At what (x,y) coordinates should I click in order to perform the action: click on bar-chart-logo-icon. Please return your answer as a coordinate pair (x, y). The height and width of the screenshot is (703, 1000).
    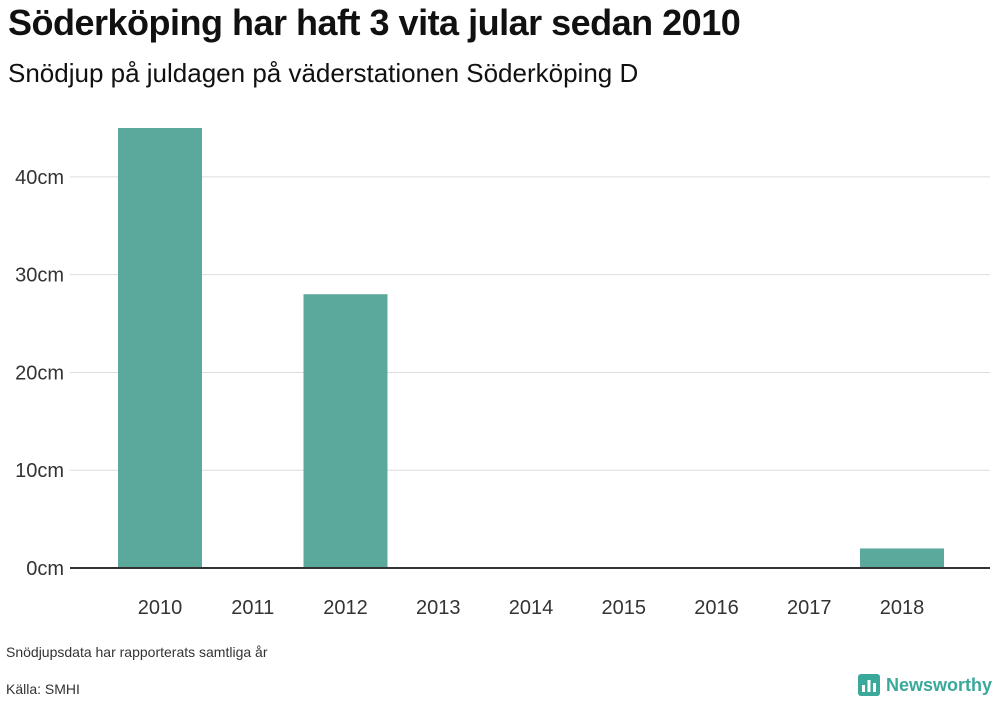
    Looking at the image, I should click on (868, 685).